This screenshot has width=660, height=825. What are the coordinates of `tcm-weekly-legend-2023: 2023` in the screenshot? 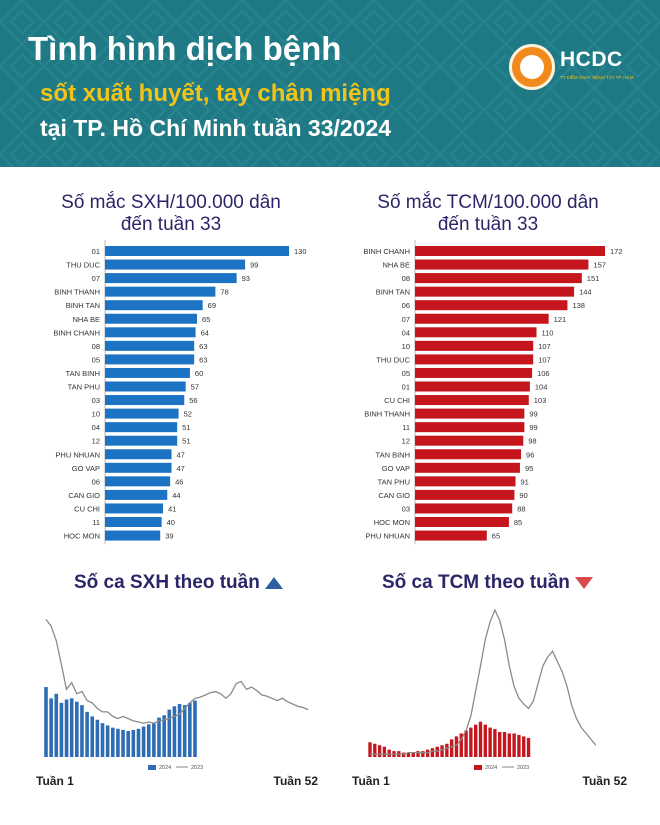 It's located at (523, 768).